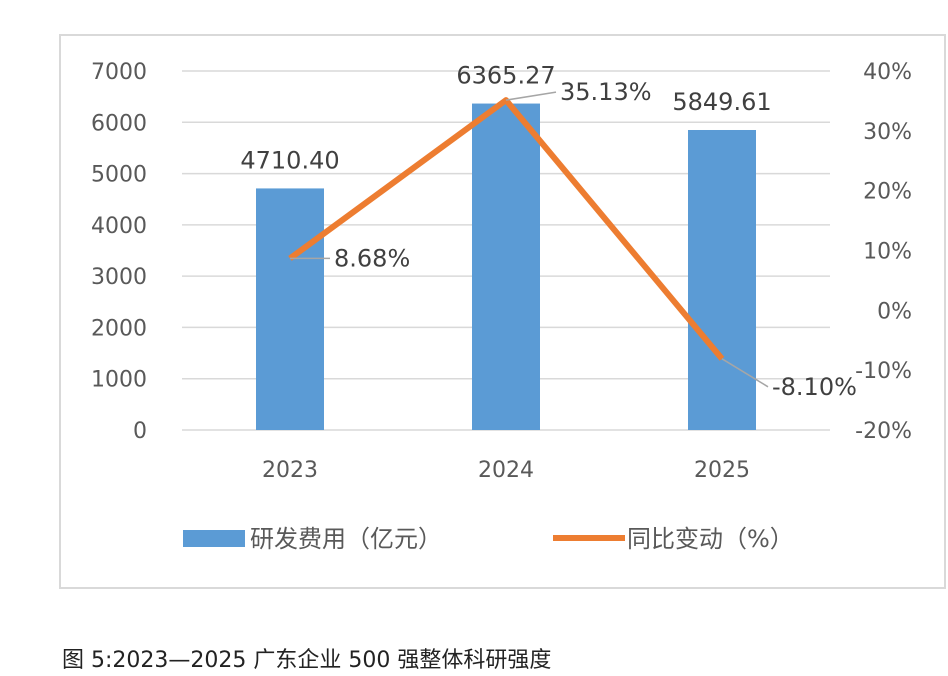 Image resolution: width=948 pixels, height=676 pixels. Describe the element at coordinates (290, 470) in the screenshot. I see `category-label: 2023` at that location.